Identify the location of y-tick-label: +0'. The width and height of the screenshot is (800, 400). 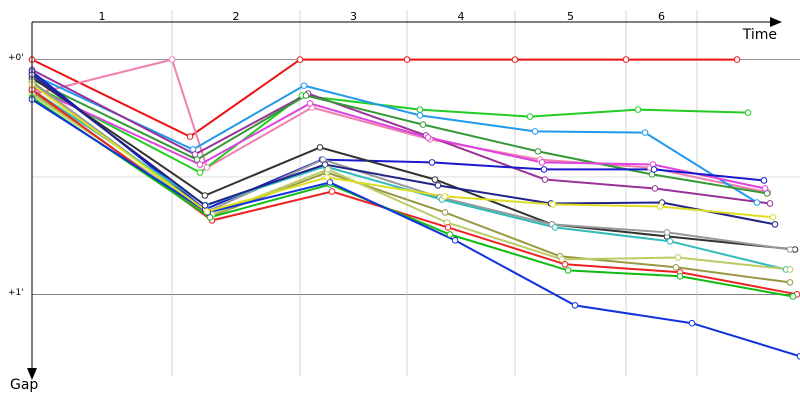
(16, 58).